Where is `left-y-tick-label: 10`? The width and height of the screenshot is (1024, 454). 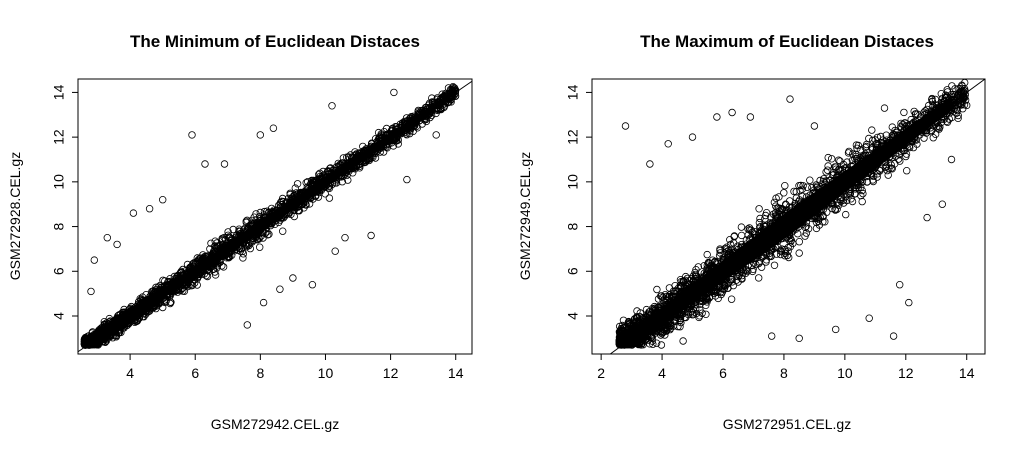 left-y-tick-label: 10 is located at coordinates (59, 182).